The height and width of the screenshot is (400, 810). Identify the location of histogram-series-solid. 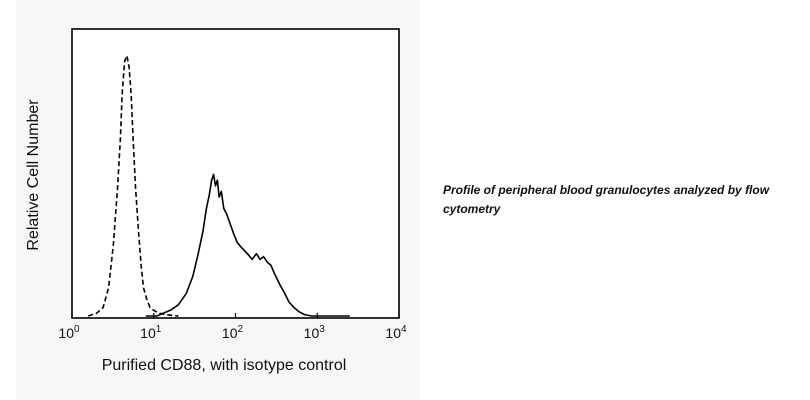
(247, 245).